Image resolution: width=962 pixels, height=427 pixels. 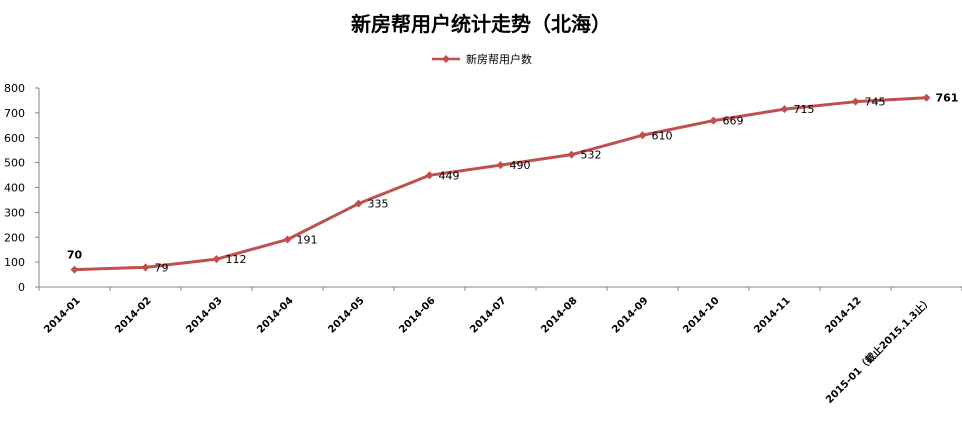 I want to click on x-tick-label: 2014-01, so click(x=62, y=315).